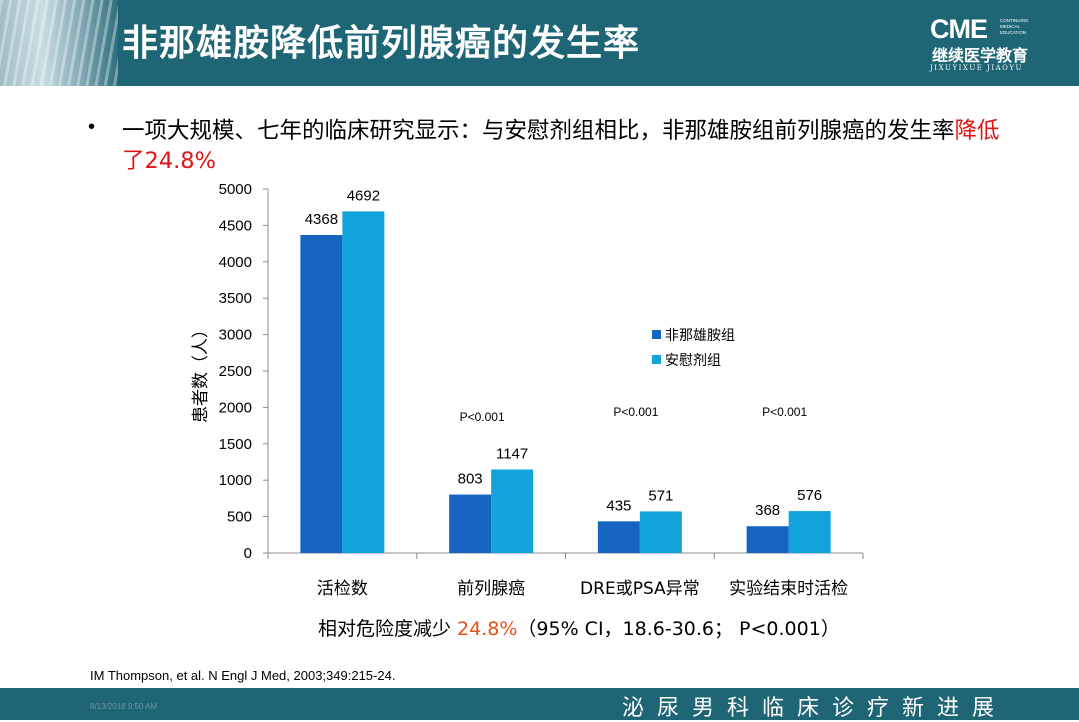  I want to click on x-category-label: 活检数, so click(342, 589).